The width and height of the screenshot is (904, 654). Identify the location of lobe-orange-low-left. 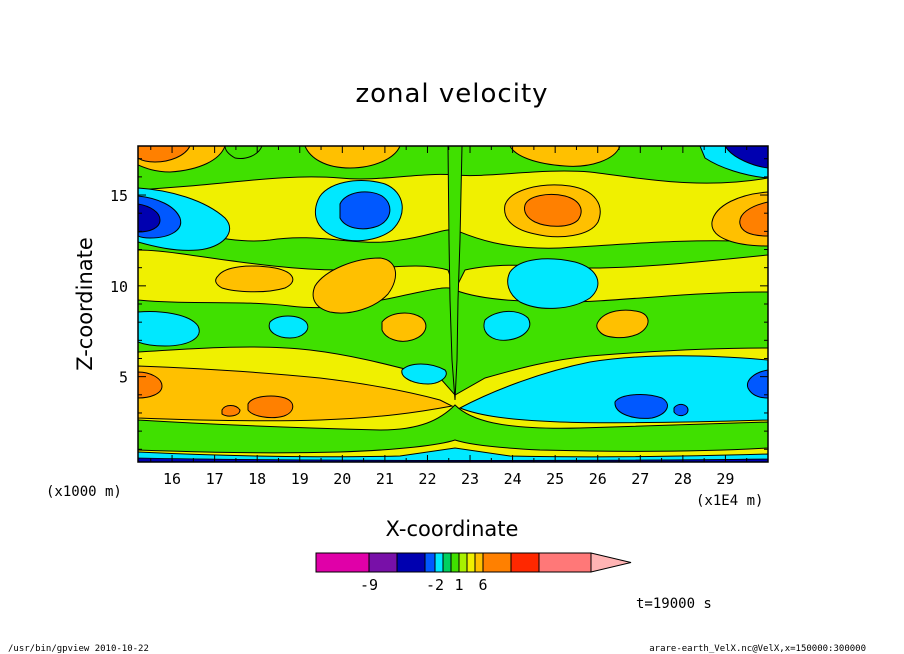
(296, 393).